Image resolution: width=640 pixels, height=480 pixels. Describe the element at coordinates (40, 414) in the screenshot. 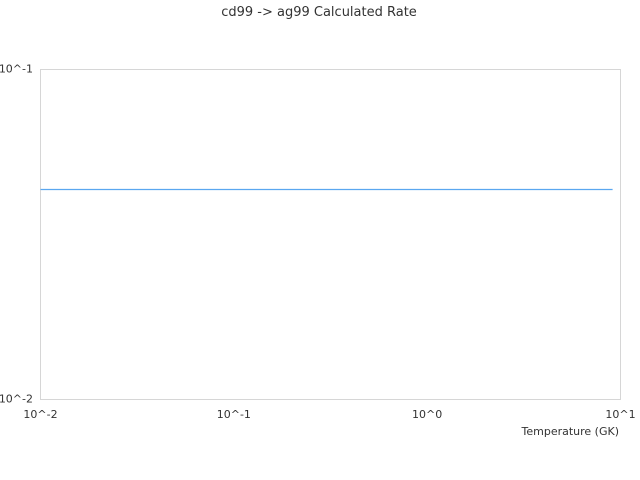

I see `x-tick-label: 10^-2` at that location.